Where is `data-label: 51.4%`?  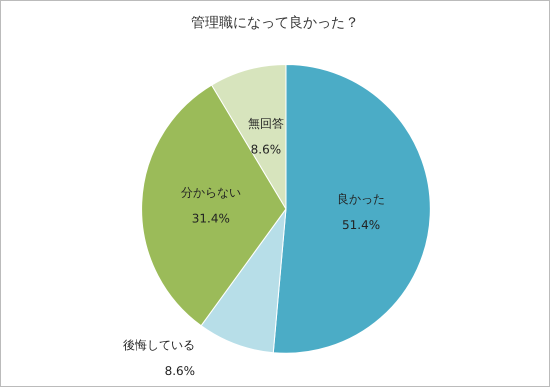
data-label: 51.4% is located at coordinates (361, 225).